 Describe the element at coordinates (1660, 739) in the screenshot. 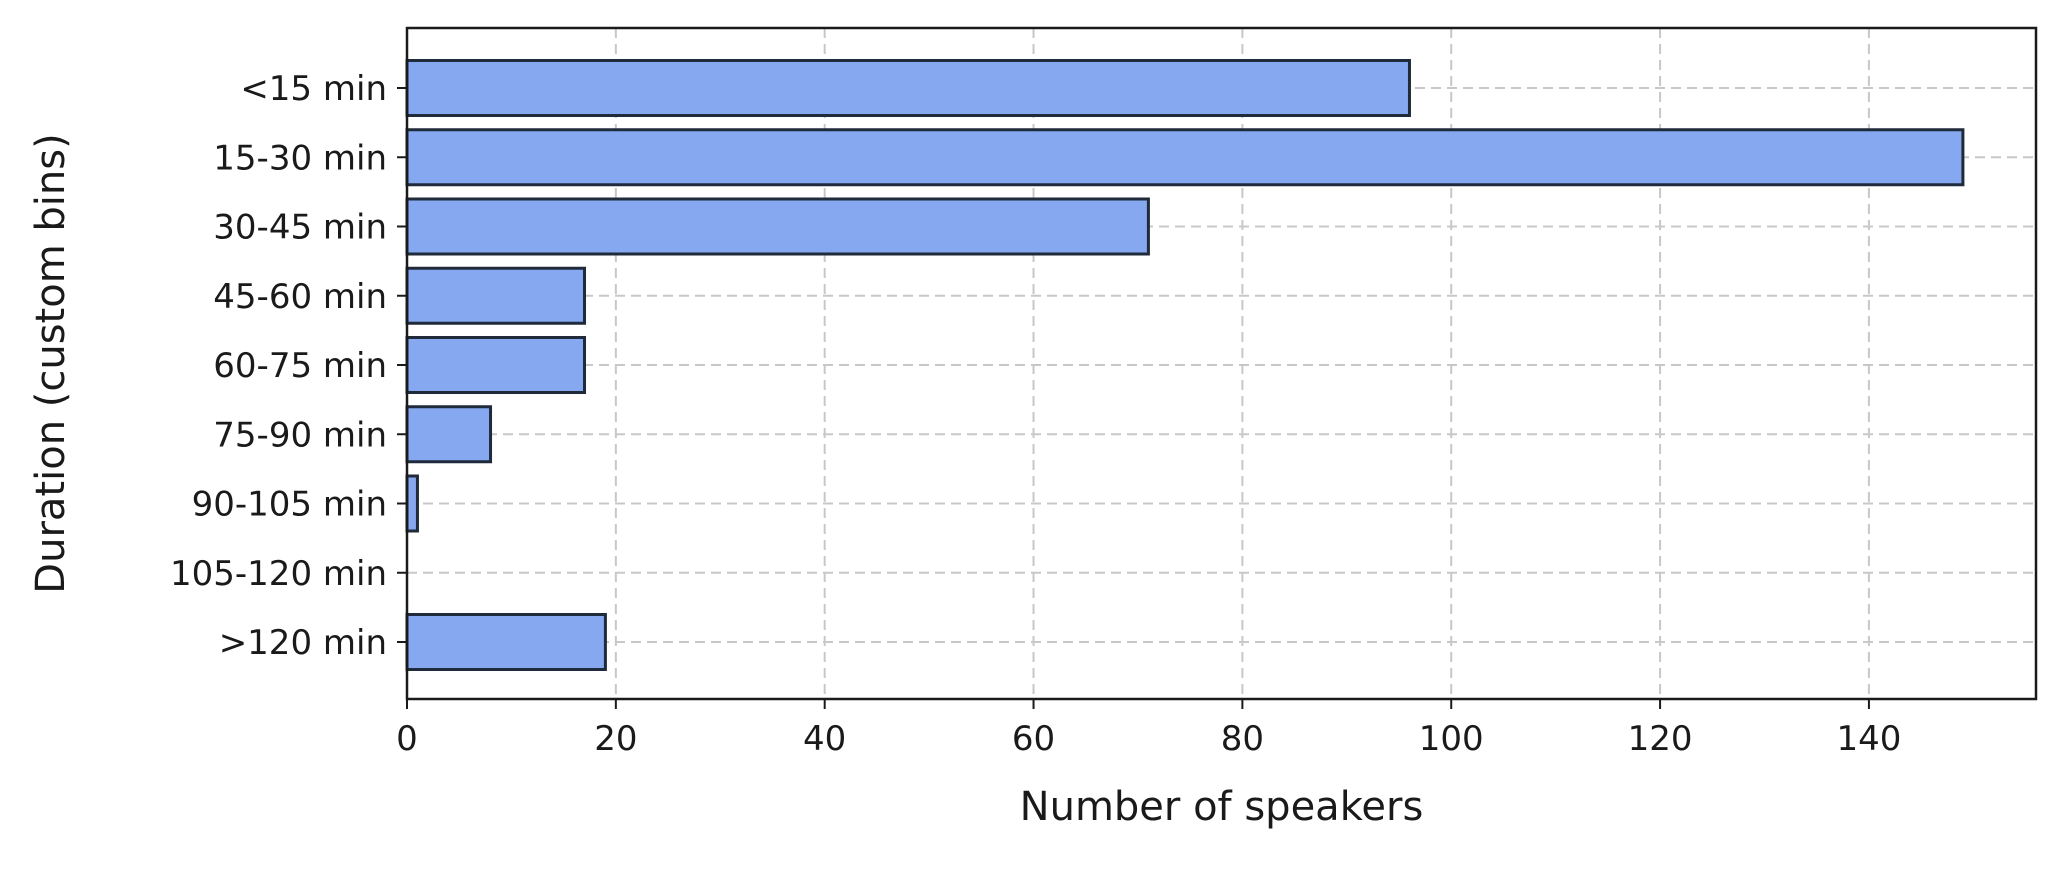

I see `x-tick-label: 120` at that location.